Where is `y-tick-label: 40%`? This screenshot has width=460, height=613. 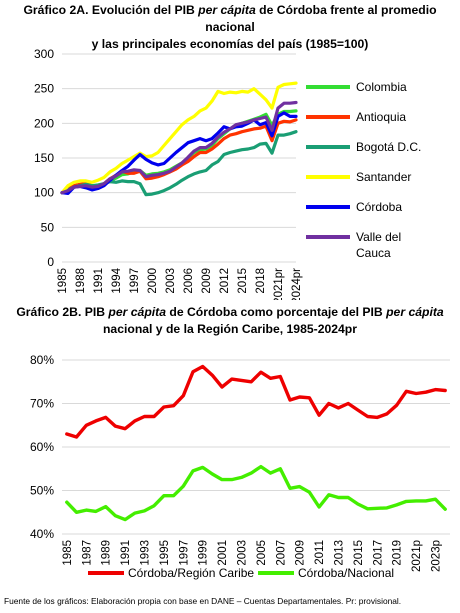 y-tick-label: 40% is located at coordinates (42, 534).